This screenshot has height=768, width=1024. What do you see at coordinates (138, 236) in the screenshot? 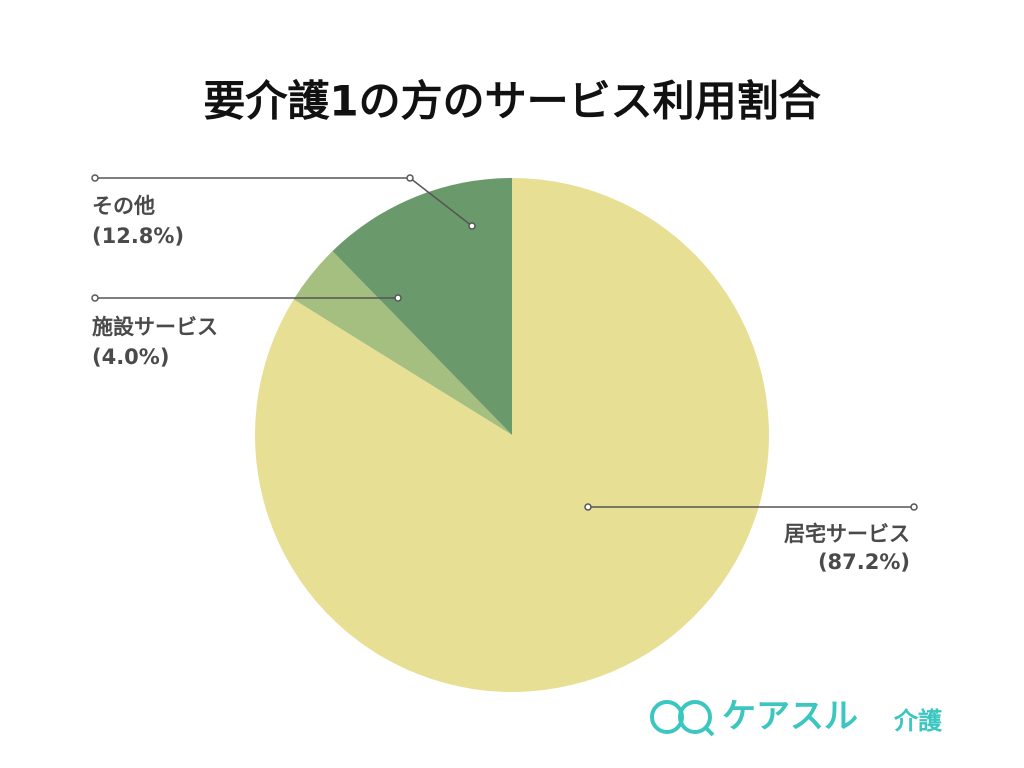
I see `value-label: (12.8%)` at bounding box center [138, 236].